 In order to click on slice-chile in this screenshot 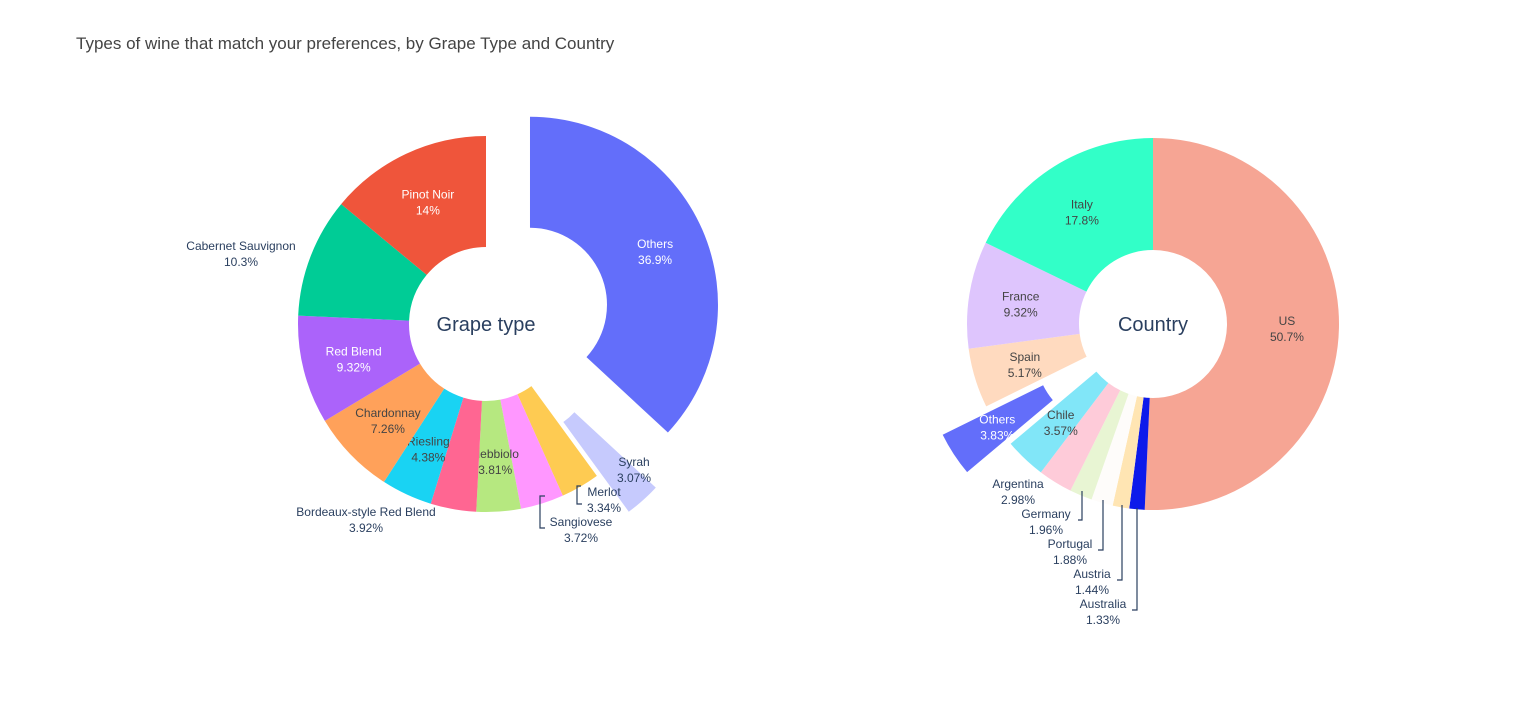, I will do `click(1059, 422)`.